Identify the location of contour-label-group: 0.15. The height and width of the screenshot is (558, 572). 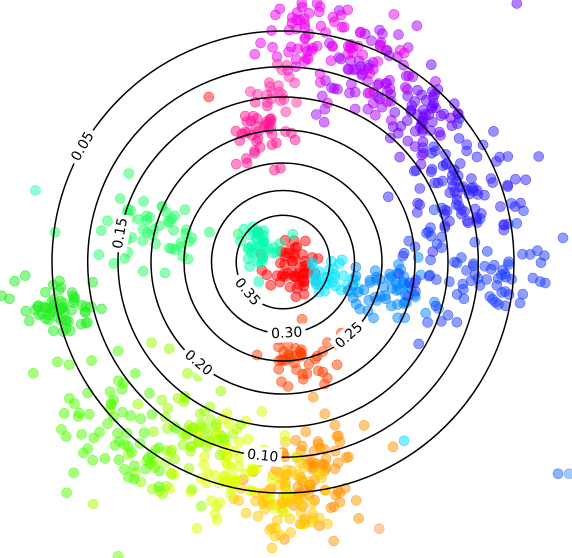
(120, 233).